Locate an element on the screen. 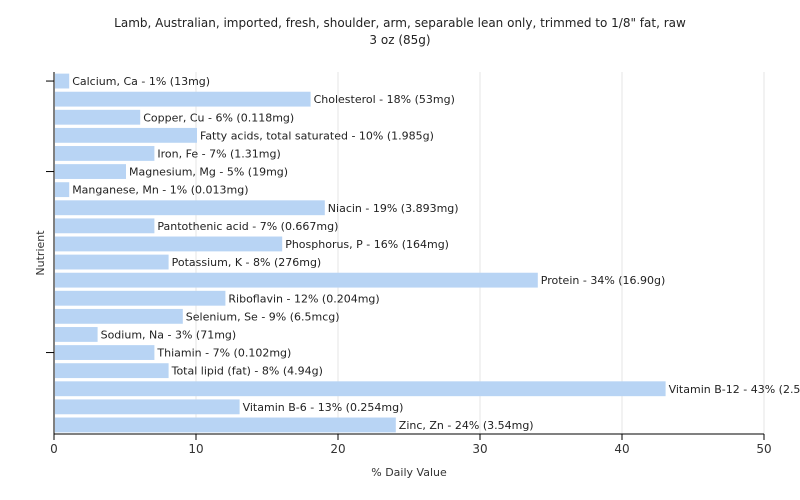  bar-label: Manganese, Mn - 1% (0.013mg) is located at coordinates (160, 190).